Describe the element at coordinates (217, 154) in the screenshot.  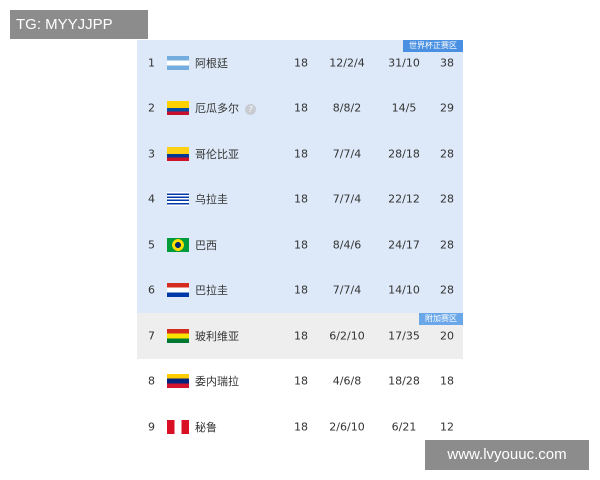
I see `team-name: 哥伦比亚` at that location.